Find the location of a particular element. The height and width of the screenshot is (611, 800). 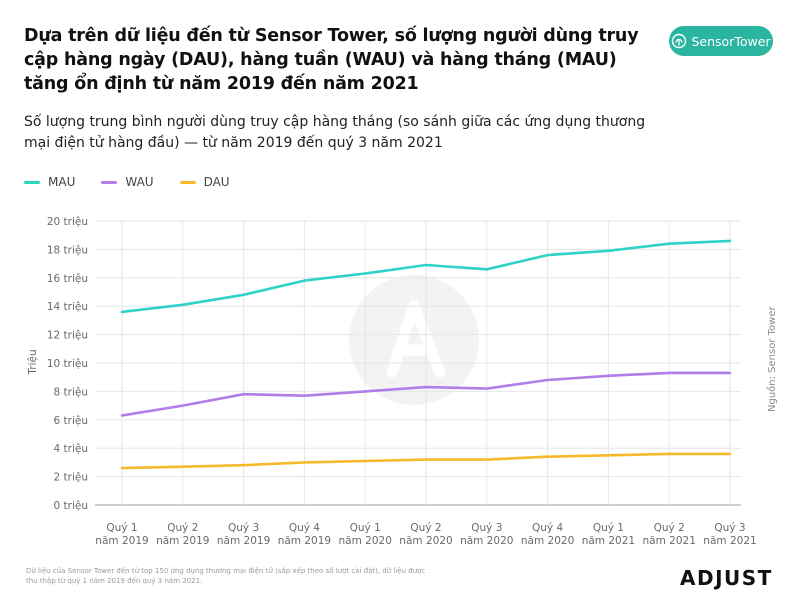

y-tick-label: 0 triệu is located at coordinates (71, 506).